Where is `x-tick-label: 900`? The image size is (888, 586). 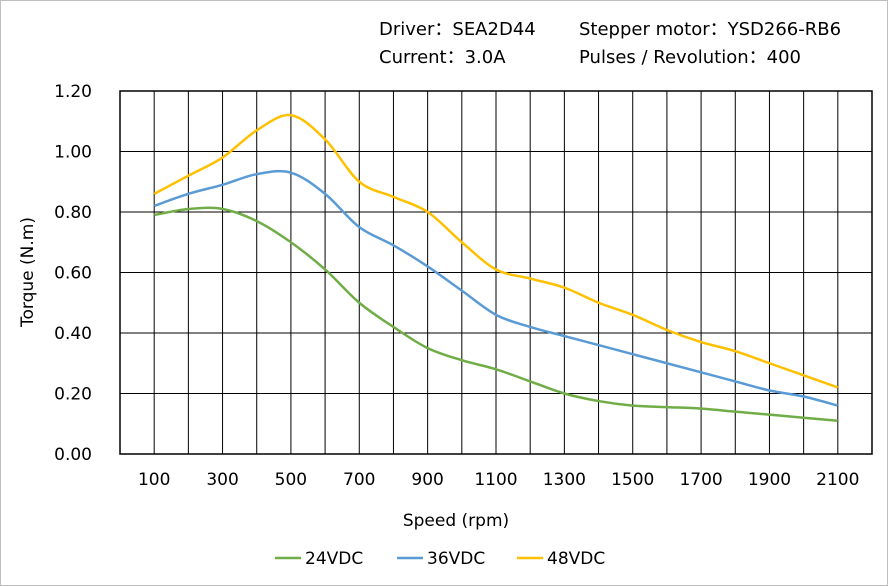 x-tick-label: 900 is located at coordinates (427, 480).